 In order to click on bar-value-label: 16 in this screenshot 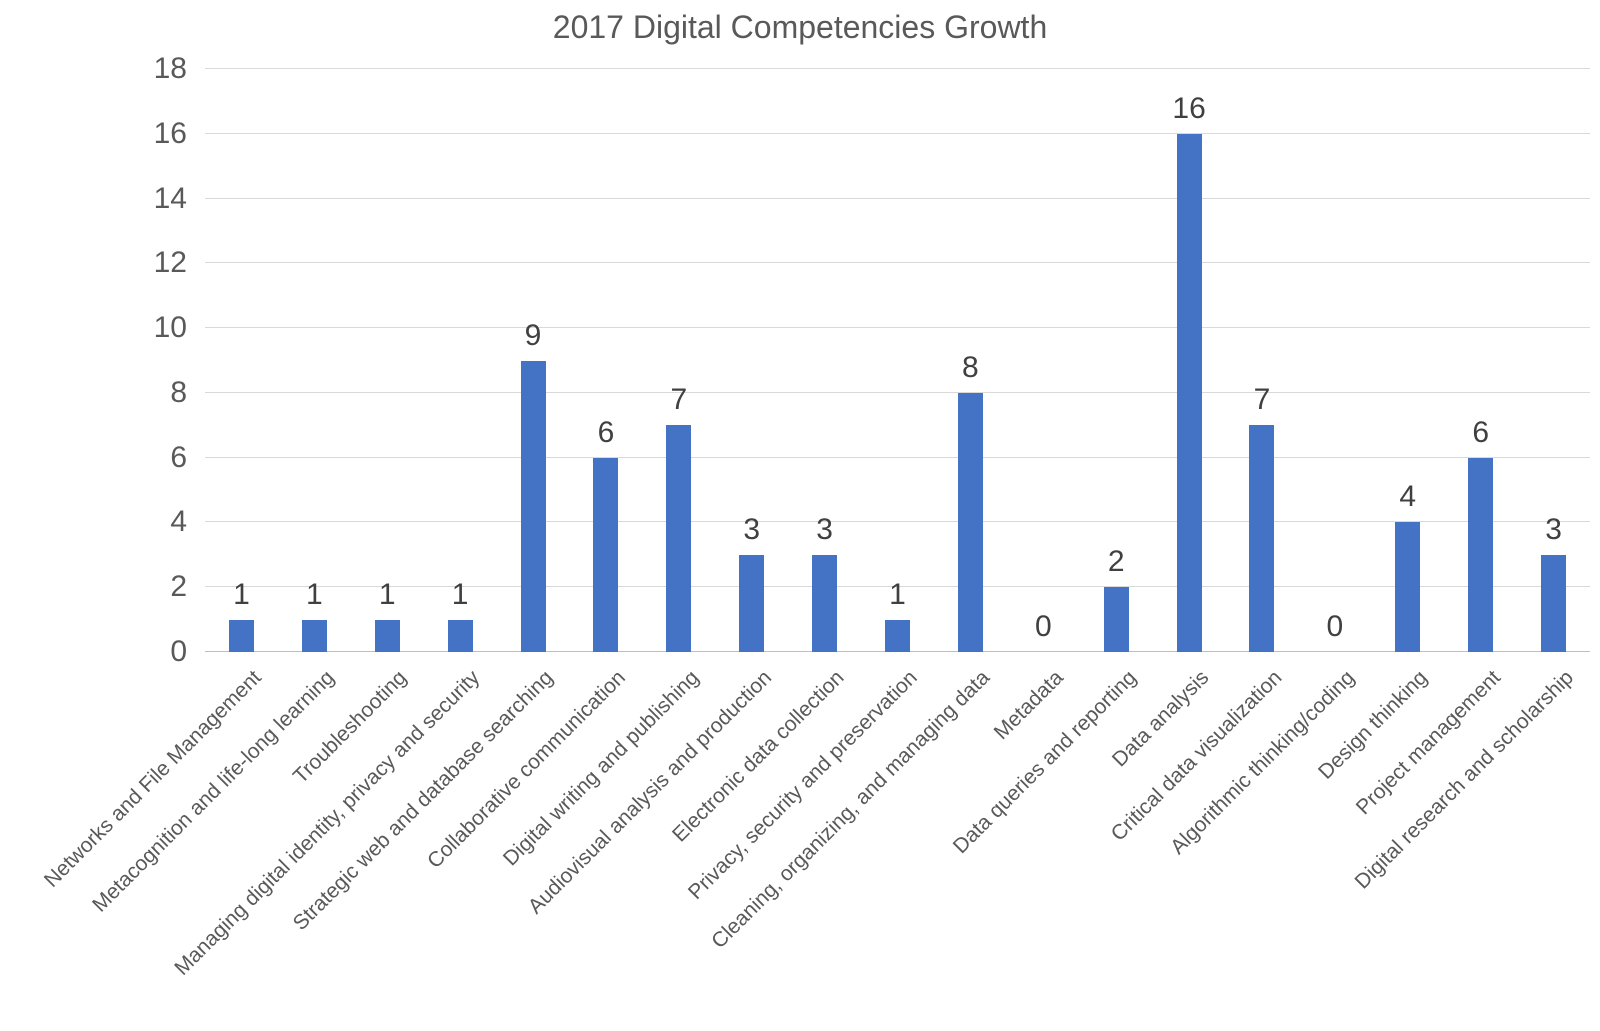, I will do `click(1189, 108)`.